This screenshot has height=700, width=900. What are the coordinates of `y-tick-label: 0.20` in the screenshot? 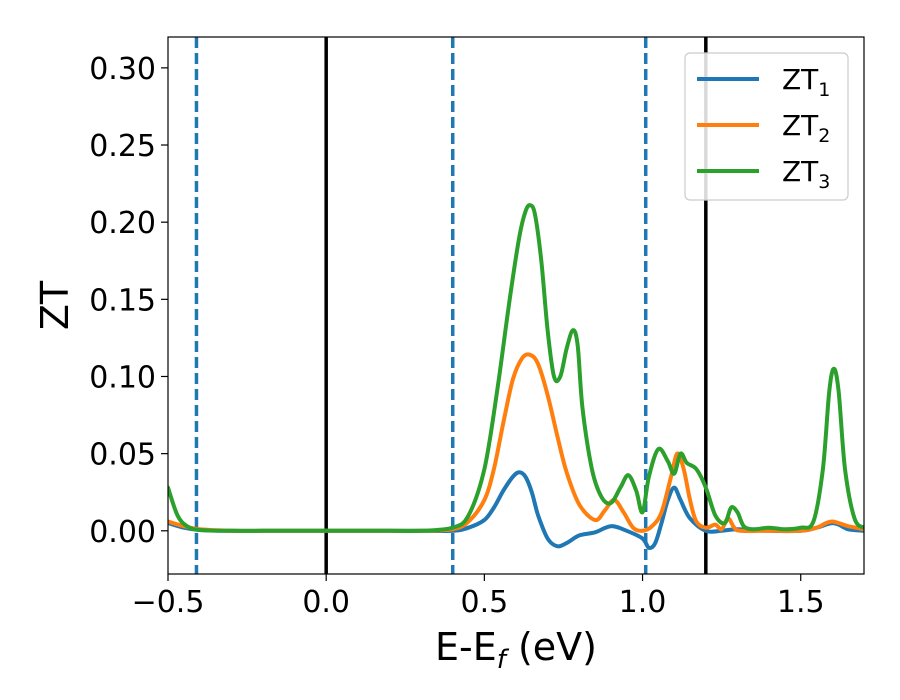 It's located at (122, 223).